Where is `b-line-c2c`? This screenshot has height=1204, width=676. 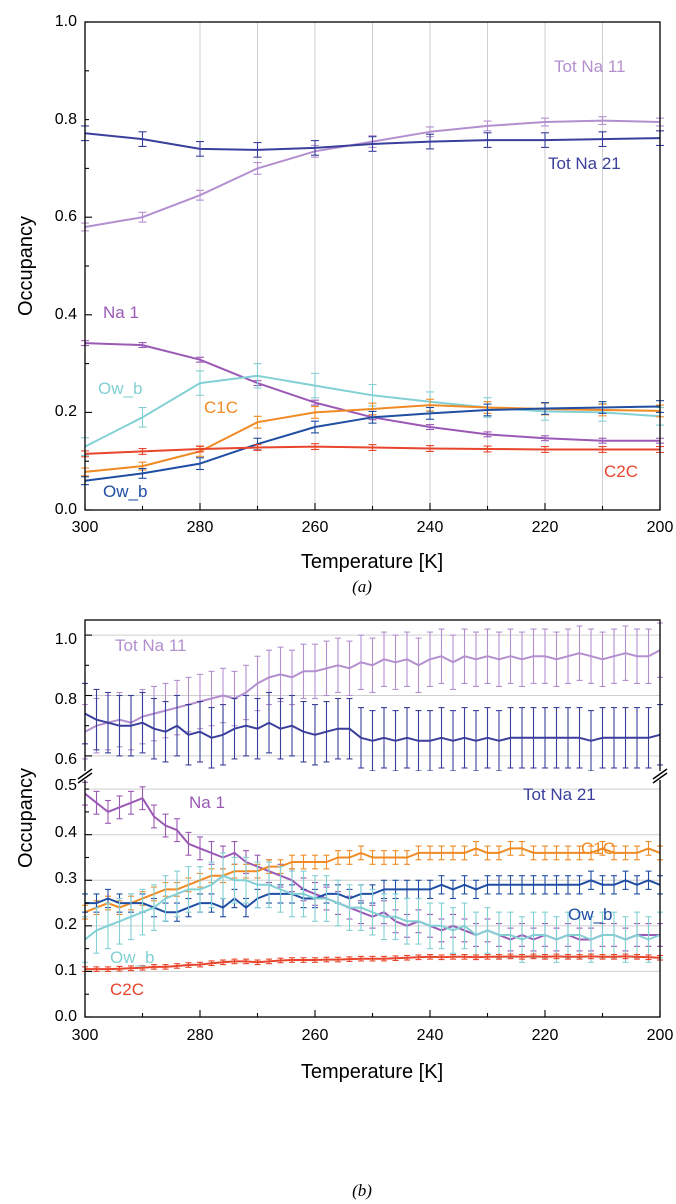 b-line-c2c is located at coordinates (373, 963).